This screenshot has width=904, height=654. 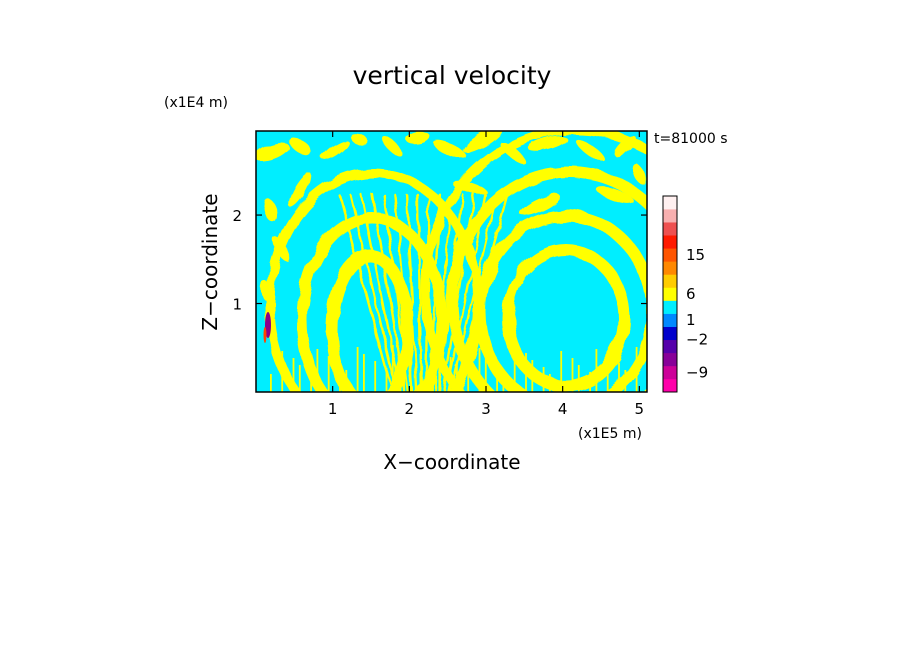 I want to click on x-tick-label-4: 5, so click(x=640, y=409).